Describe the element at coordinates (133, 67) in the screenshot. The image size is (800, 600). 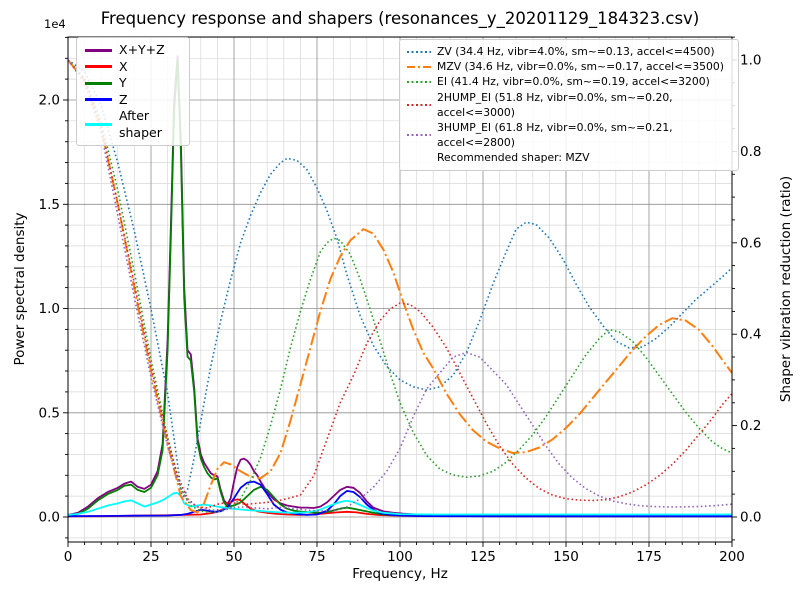
I see `legend-item: X` at that location.